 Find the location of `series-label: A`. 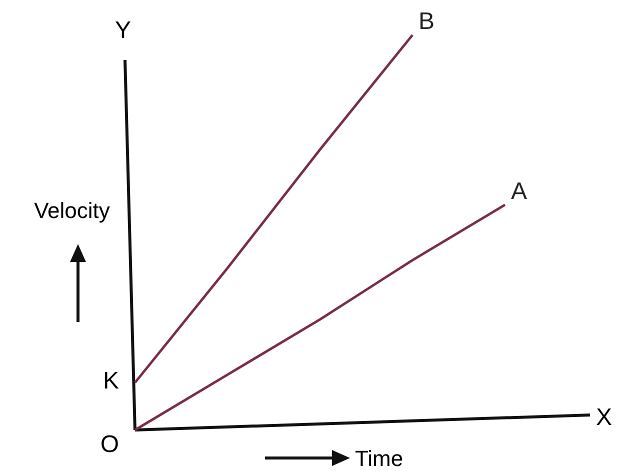

series-label: A is located at coordinates (519, 191).